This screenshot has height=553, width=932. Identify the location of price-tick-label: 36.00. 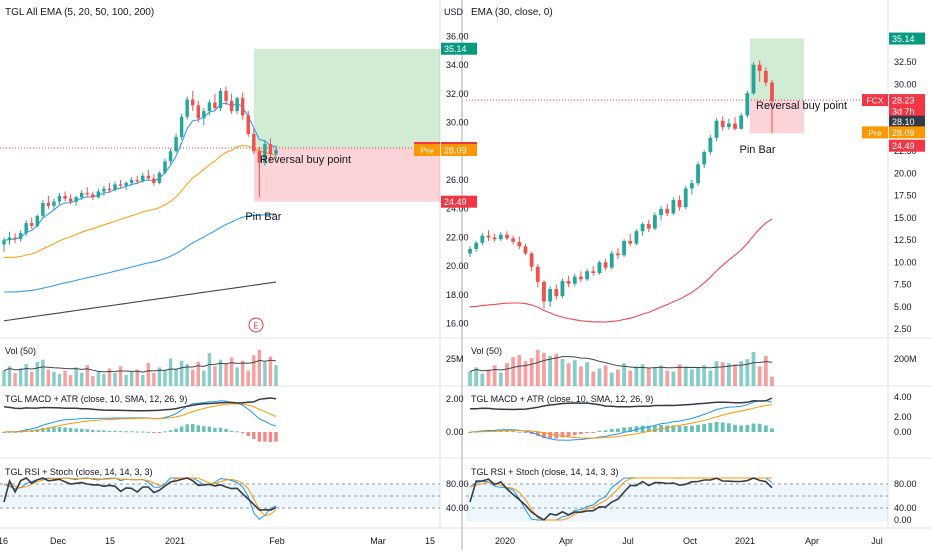
(457, 36).